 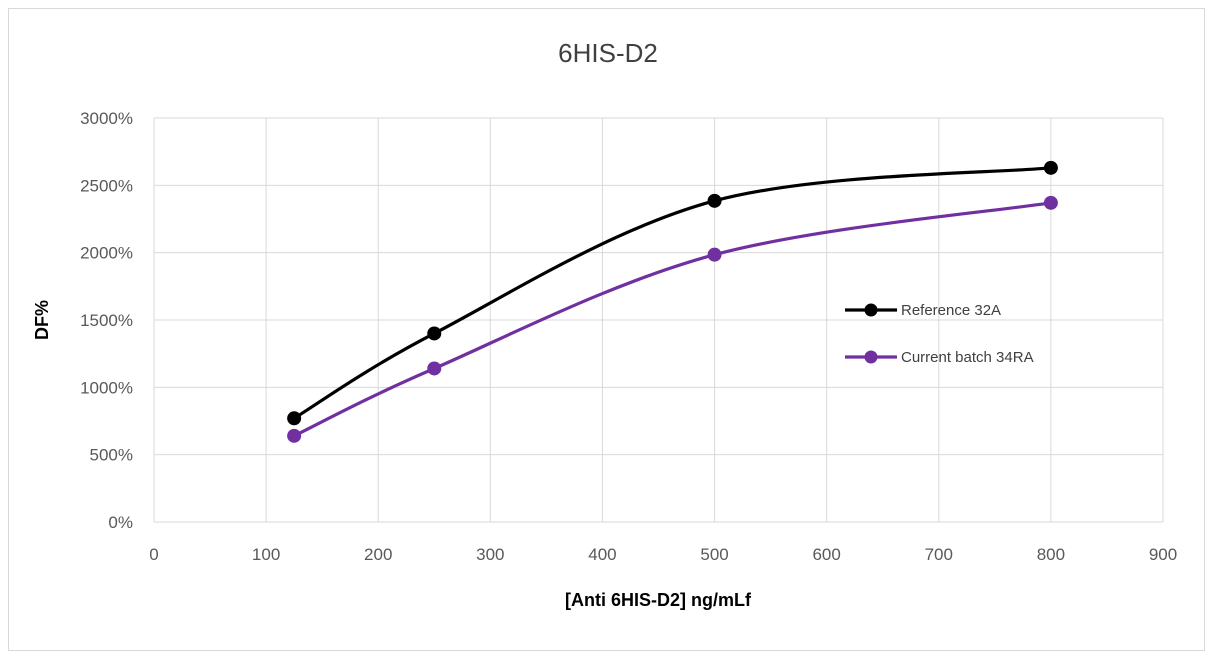 I want to click on legend-label: Current batch 34RA, so click(x=967, y=357).